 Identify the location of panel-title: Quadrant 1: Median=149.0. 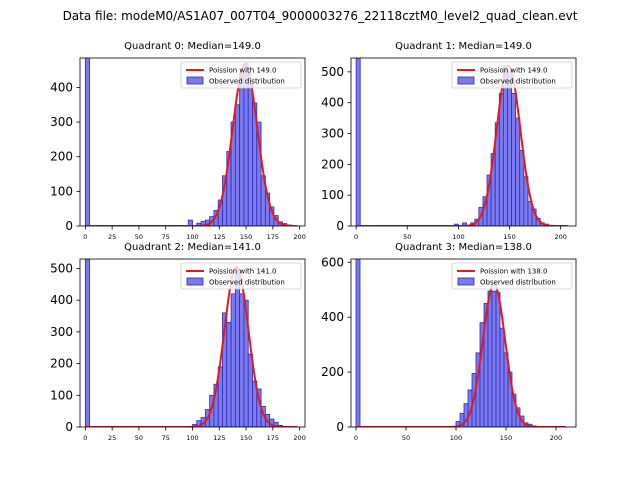
(463, 46).